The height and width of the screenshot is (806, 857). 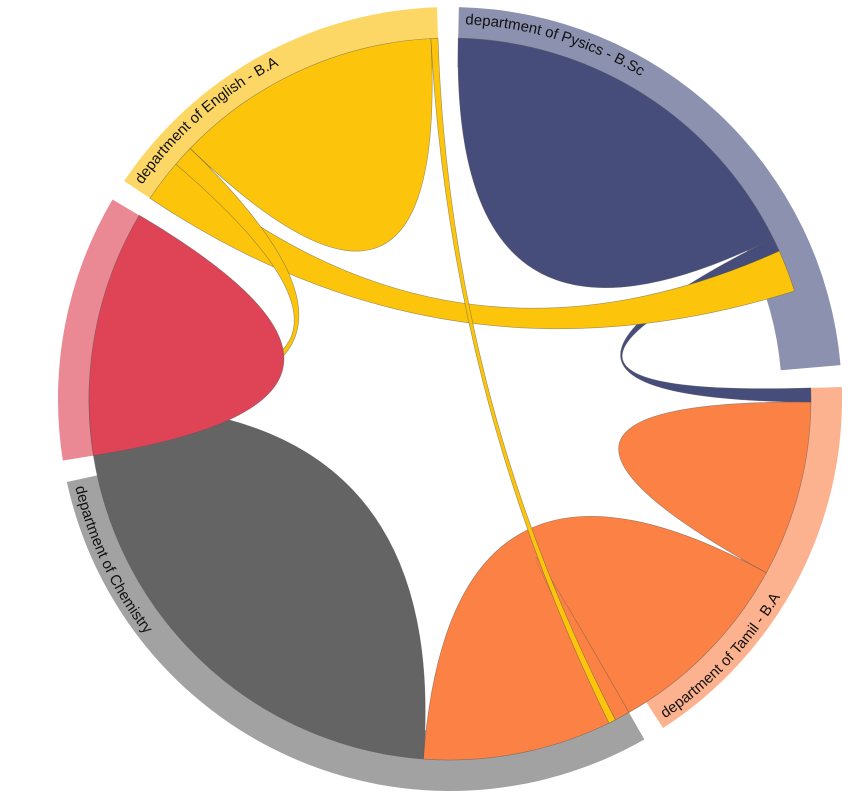 I want to click on ribbon-department-of-english-b-a-to-department-of-english-b-a, so click(x=311, y=145).